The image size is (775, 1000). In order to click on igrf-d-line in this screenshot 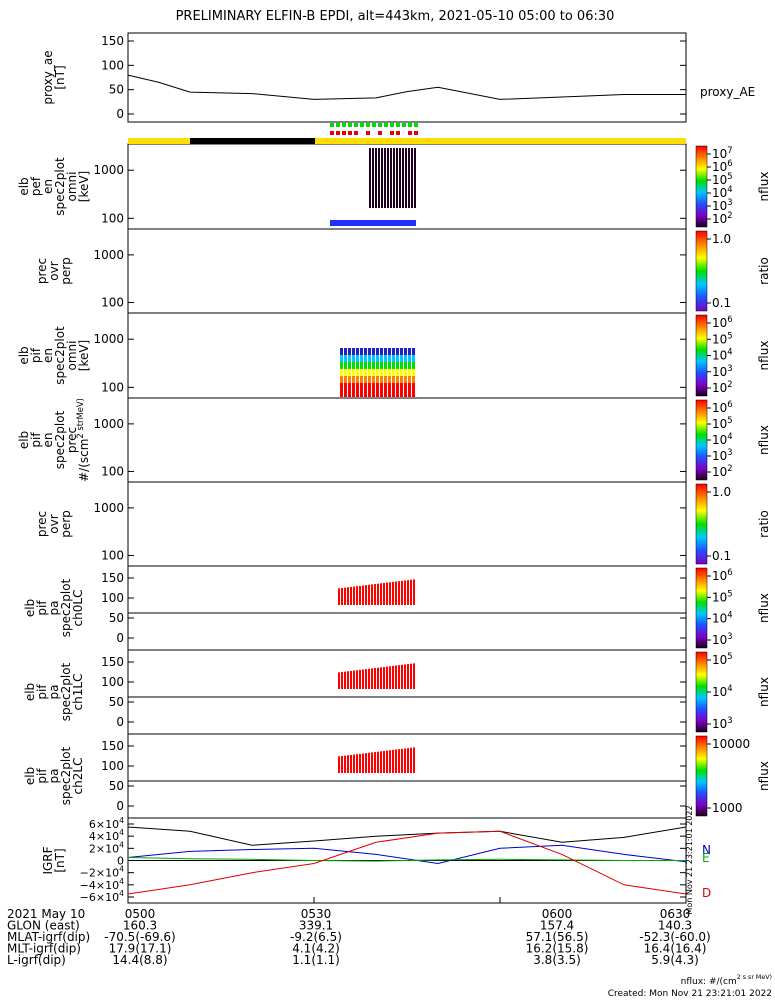, I will do `click(407, 862)`.